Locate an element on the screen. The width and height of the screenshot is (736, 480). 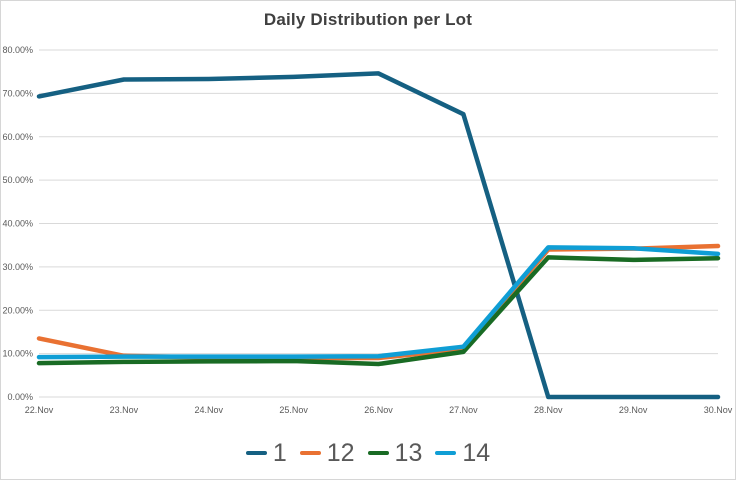
x-axis-tick-label: 22.Nov is located at coordinates (39, 410).